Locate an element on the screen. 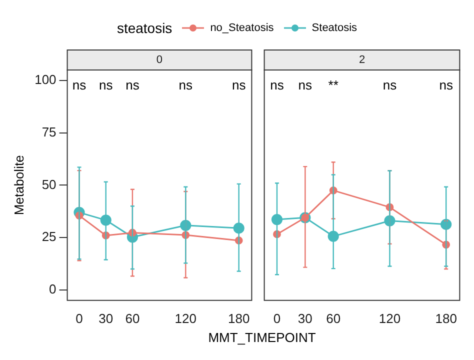 This screenshot has width=474, height=360. chart-title: 0 is located at coordinates (159, 60).